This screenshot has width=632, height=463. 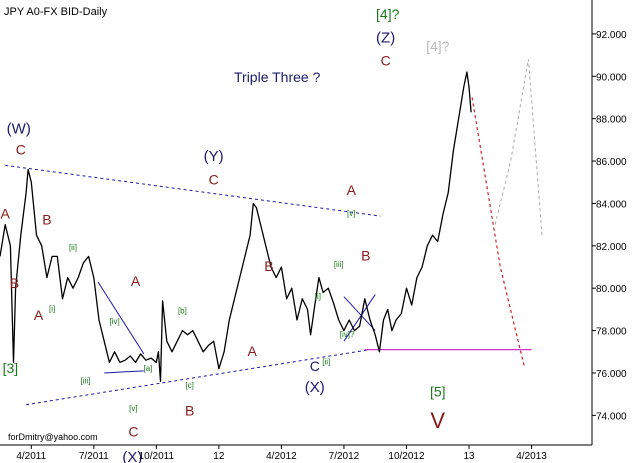 What do you see at coordinates (611, 35) in the screenshot?
I see `y-tick-label: 92.000` at bounding box center [611, 35].